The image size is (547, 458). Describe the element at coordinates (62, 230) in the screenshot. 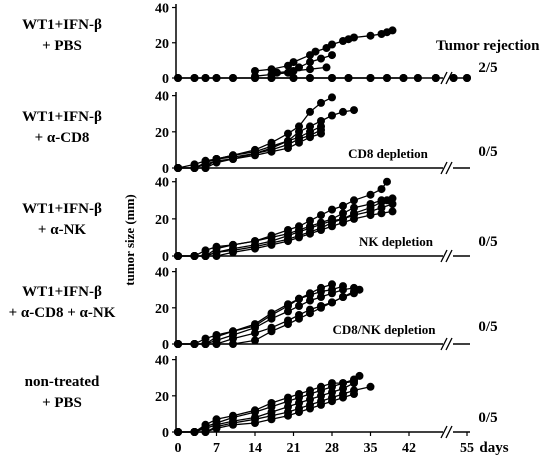

I see `group-label-line: + α-NK` at that location.